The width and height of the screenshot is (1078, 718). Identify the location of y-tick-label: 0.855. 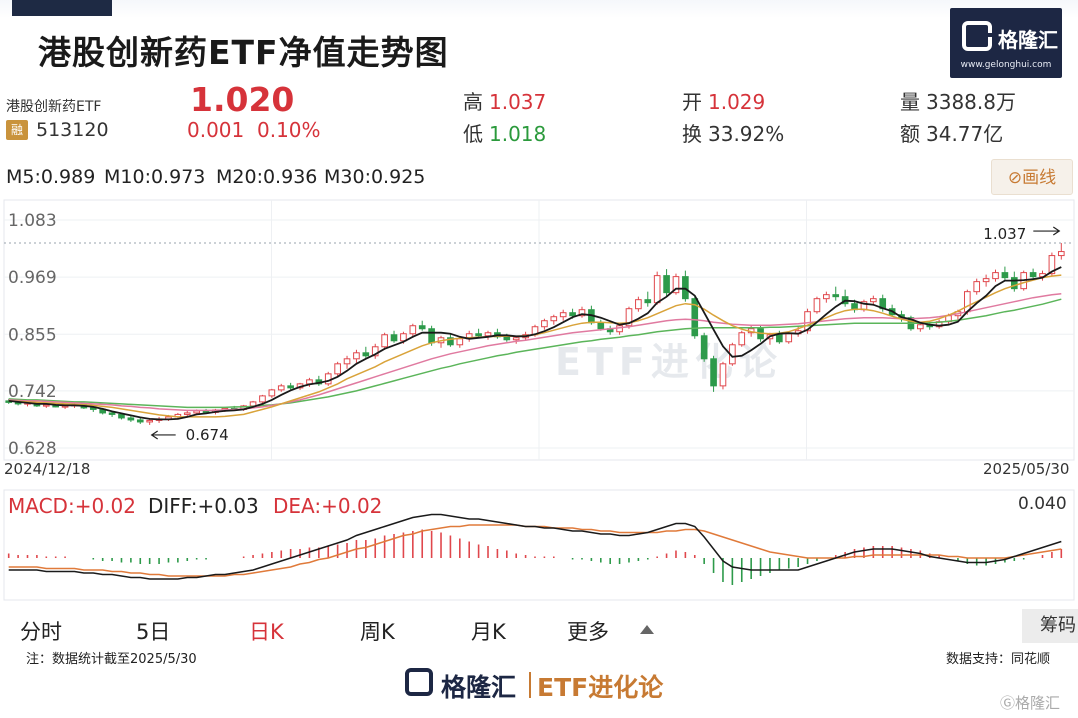
(32, 335).